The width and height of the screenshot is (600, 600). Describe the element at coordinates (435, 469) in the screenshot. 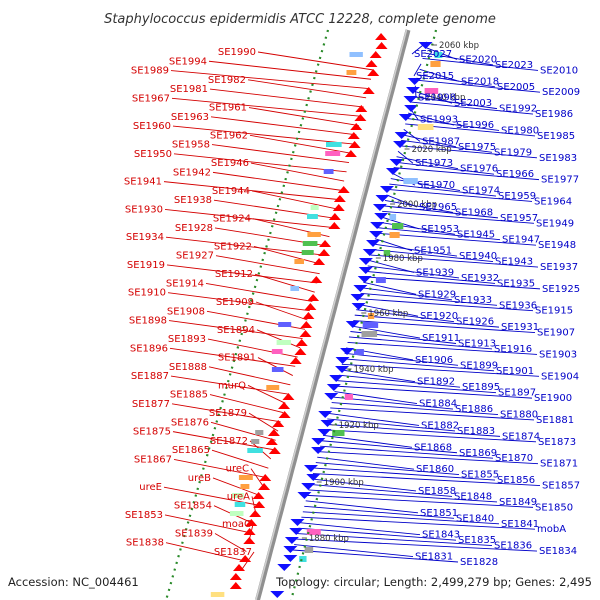

I see `right-gene-label: SE1860` at that location.